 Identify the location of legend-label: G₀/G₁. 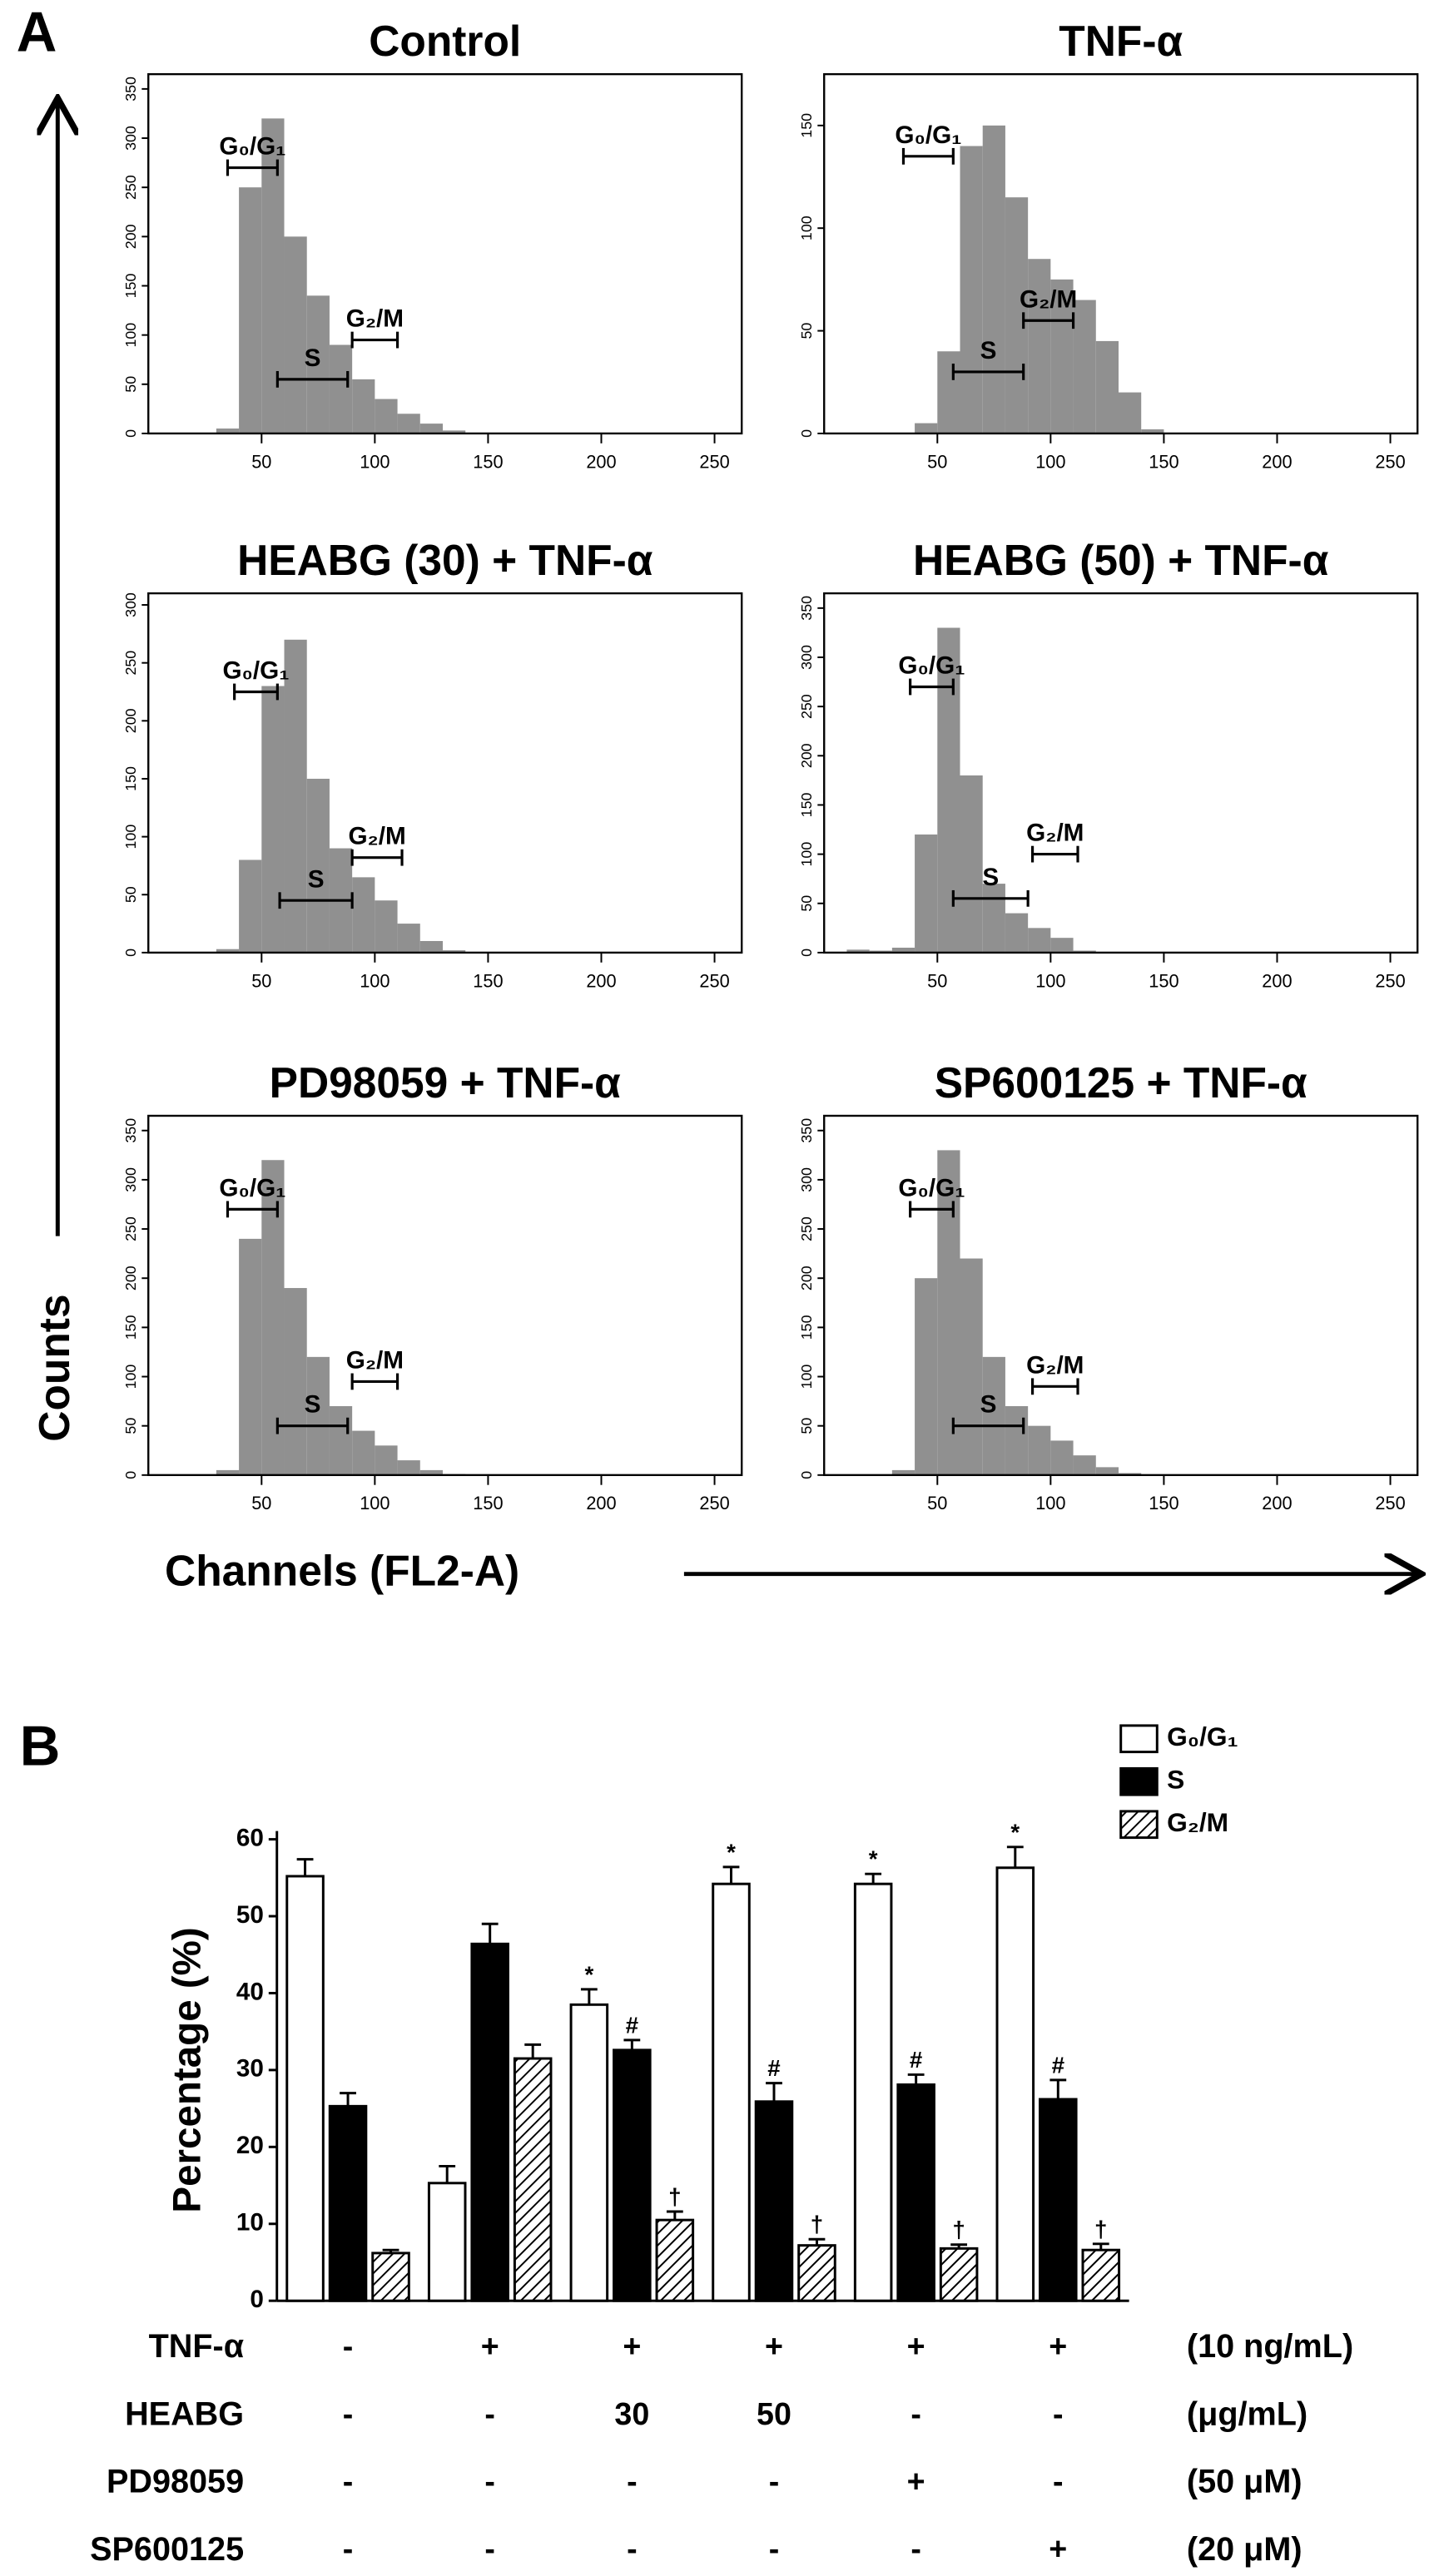
(1202, 1736).